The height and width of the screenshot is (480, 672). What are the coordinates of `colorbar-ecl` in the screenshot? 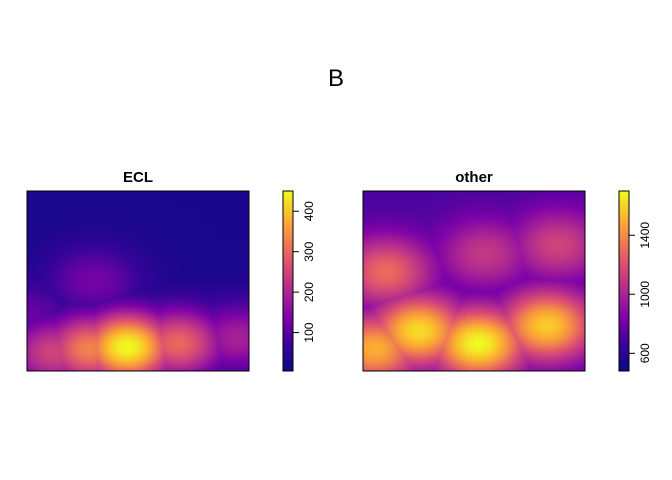 It's located at (288, 281).